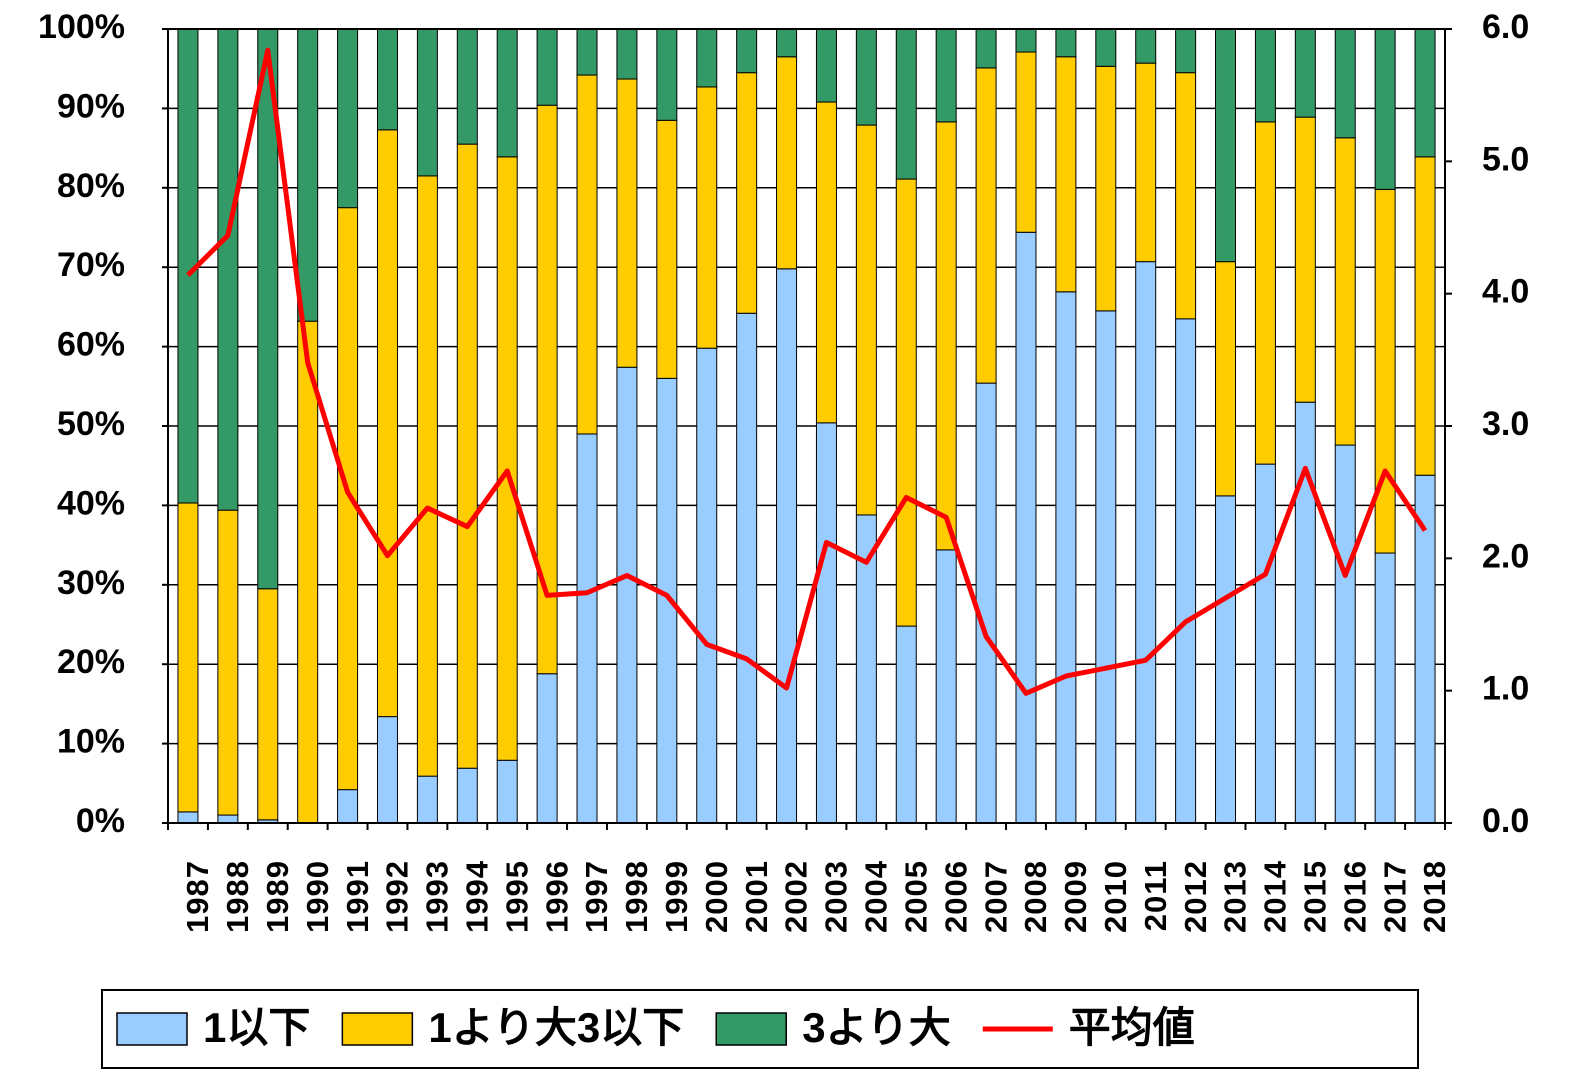  I want to click on x-tick-label: 1992, so click(397, 896).